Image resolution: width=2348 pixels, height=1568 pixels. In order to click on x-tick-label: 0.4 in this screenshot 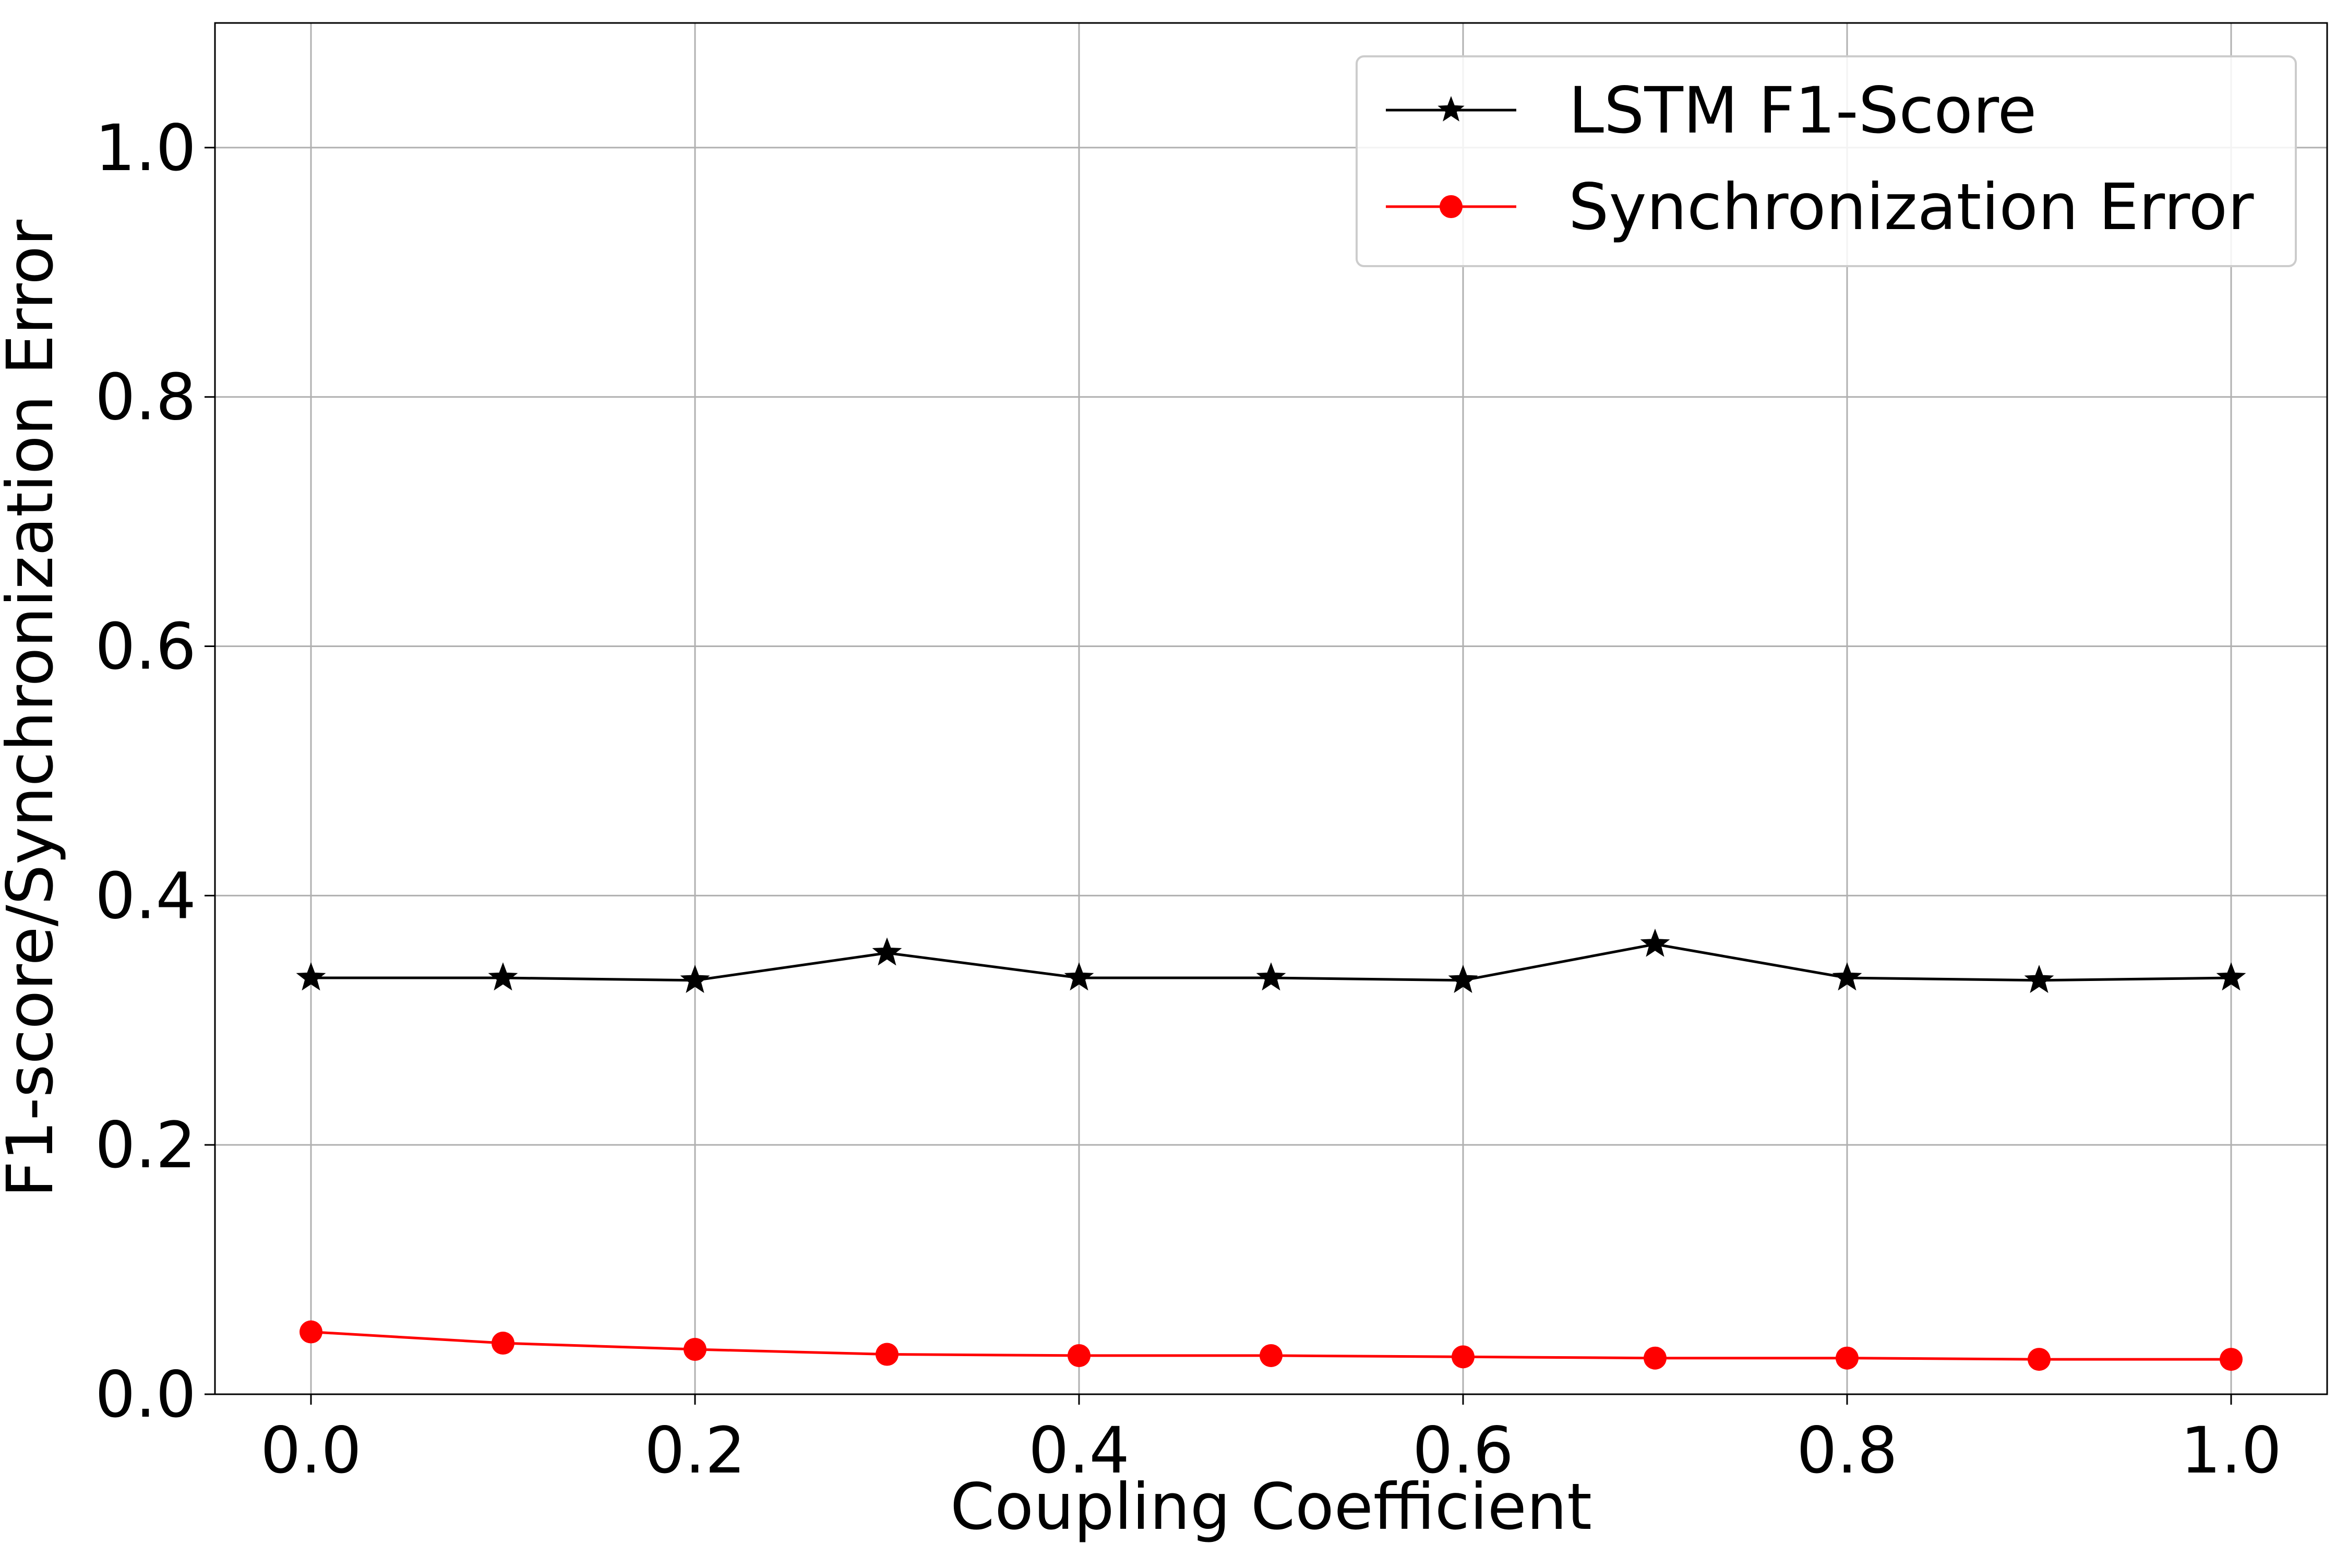, I will do `click(1079, 1451)`.